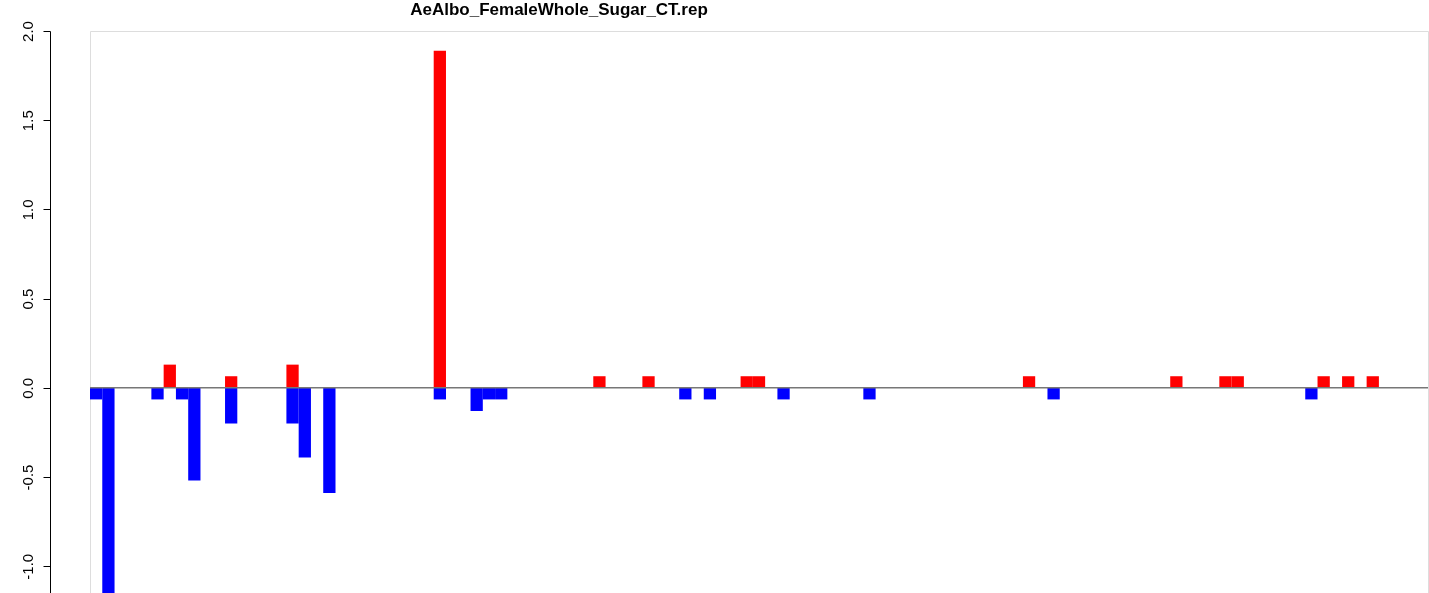  What do you see at coordinates (27, 31) in the screenshot?
I see `y-tick-label: 2.0` at bounding box center [27, 31].